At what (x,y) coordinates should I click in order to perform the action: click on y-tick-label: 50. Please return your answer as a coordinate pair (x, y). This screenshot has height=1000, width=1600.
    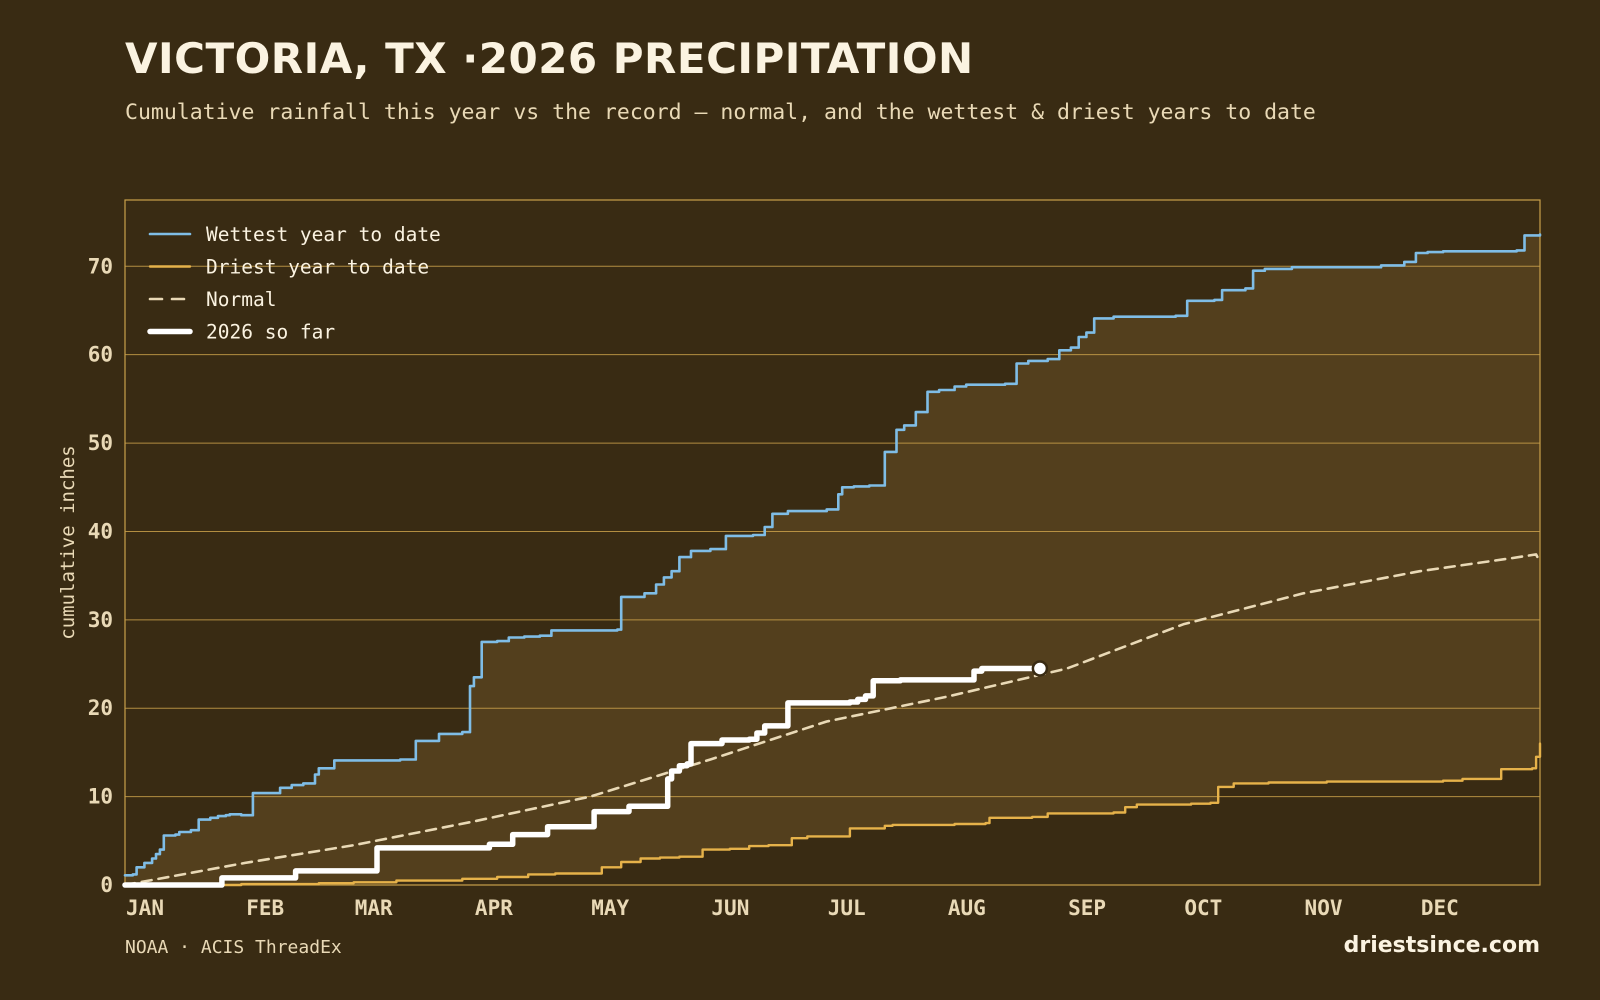
    Looking at the image, I should click on (100, 443).